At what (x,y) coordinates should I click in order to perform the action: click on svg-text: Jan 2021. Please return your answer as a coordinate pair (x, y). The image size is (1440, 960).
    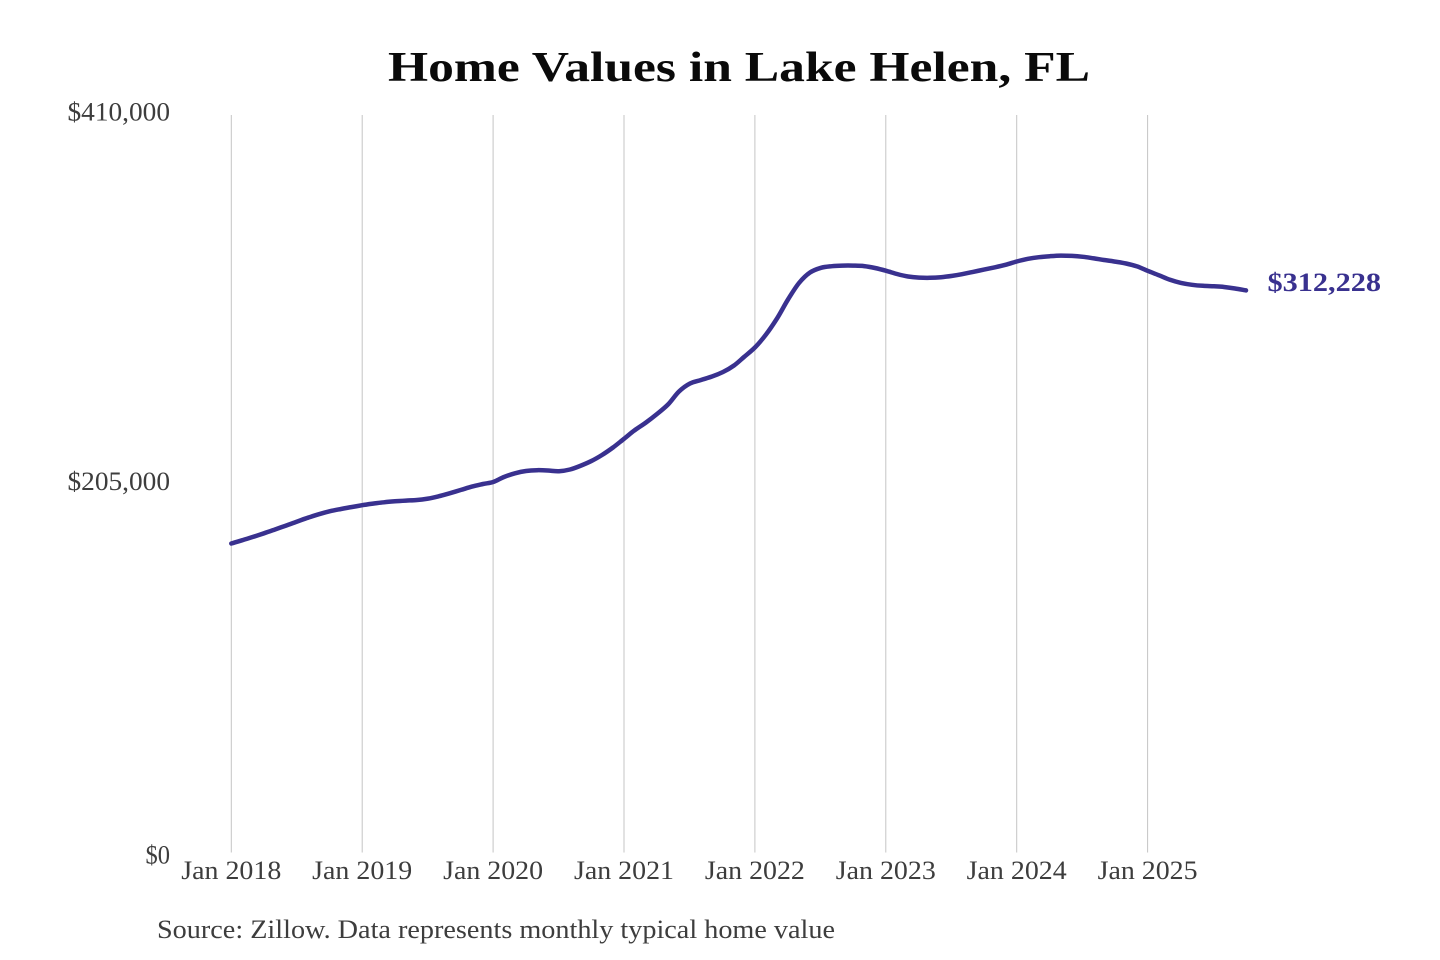
    Looking at the image, I should click on (624, 870).